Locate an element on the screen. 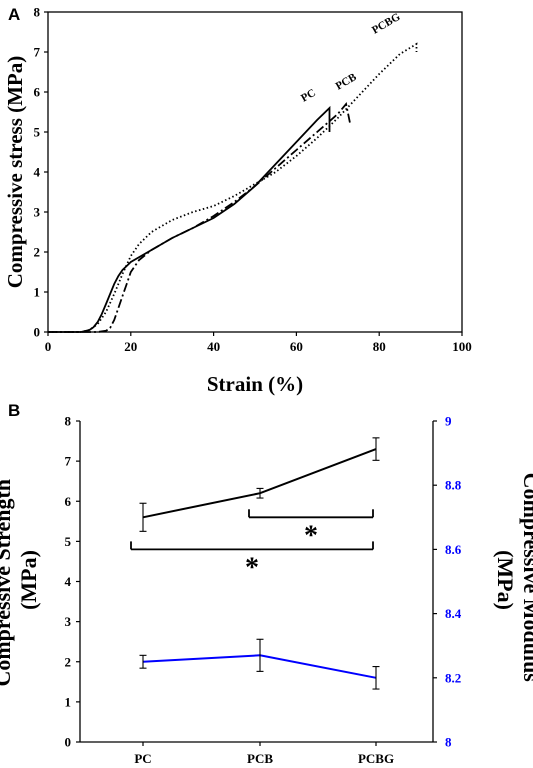 The width and height of the screenshot is (533, 768). chart-b-right-axis-title-line1: Compressive Modulus is located at coordinates (526, 578).